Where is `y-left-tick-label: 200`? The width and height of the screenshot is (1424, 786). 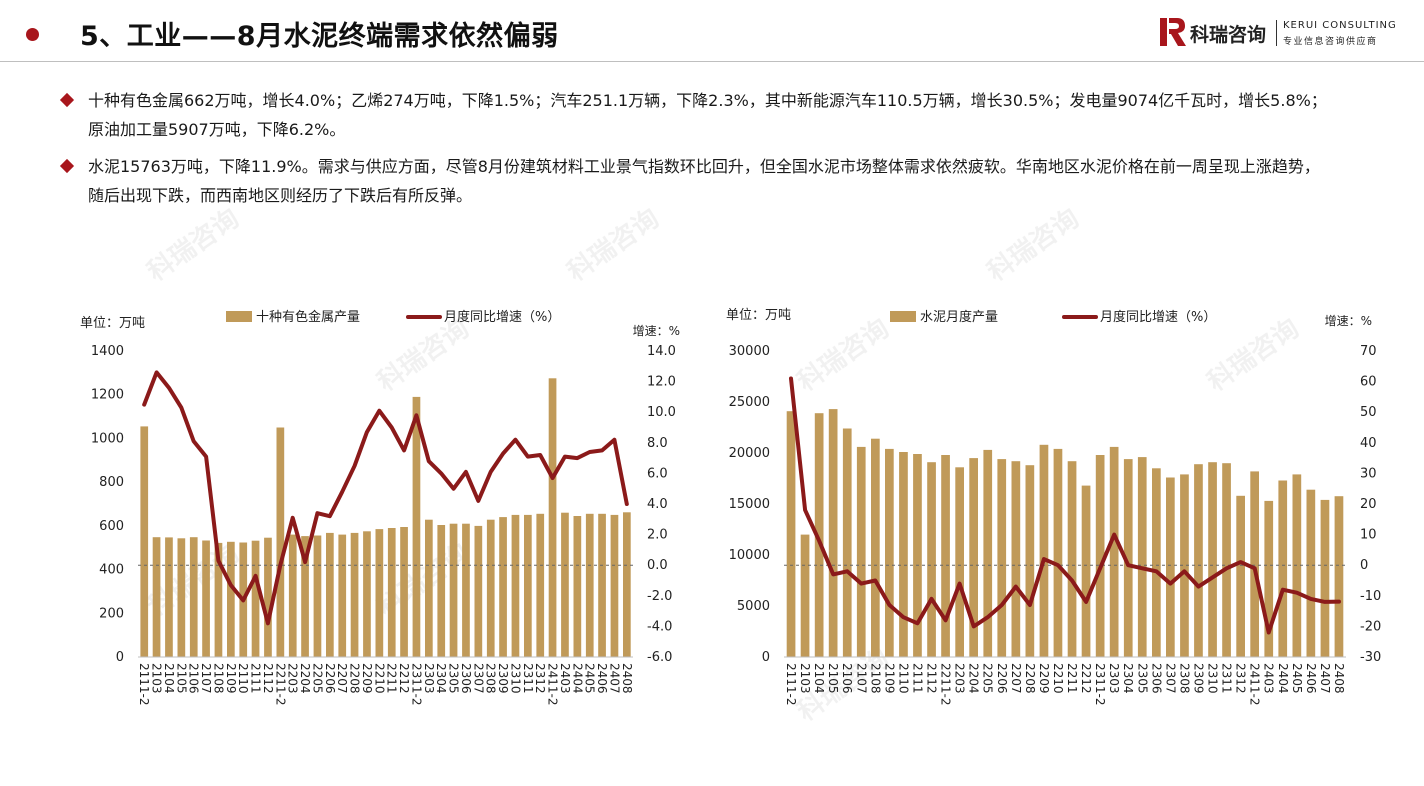
y-left-tick-label: 200 is located at coordinates (111, 613).